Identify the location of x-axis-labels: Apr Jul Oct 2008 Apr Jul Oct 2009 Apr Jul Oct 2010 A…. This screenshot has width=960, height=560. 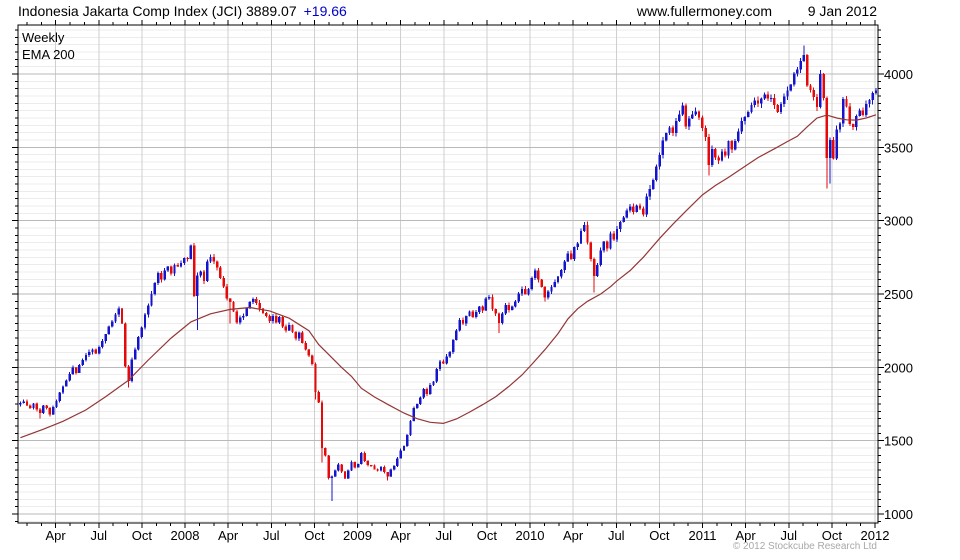
(468, 535).